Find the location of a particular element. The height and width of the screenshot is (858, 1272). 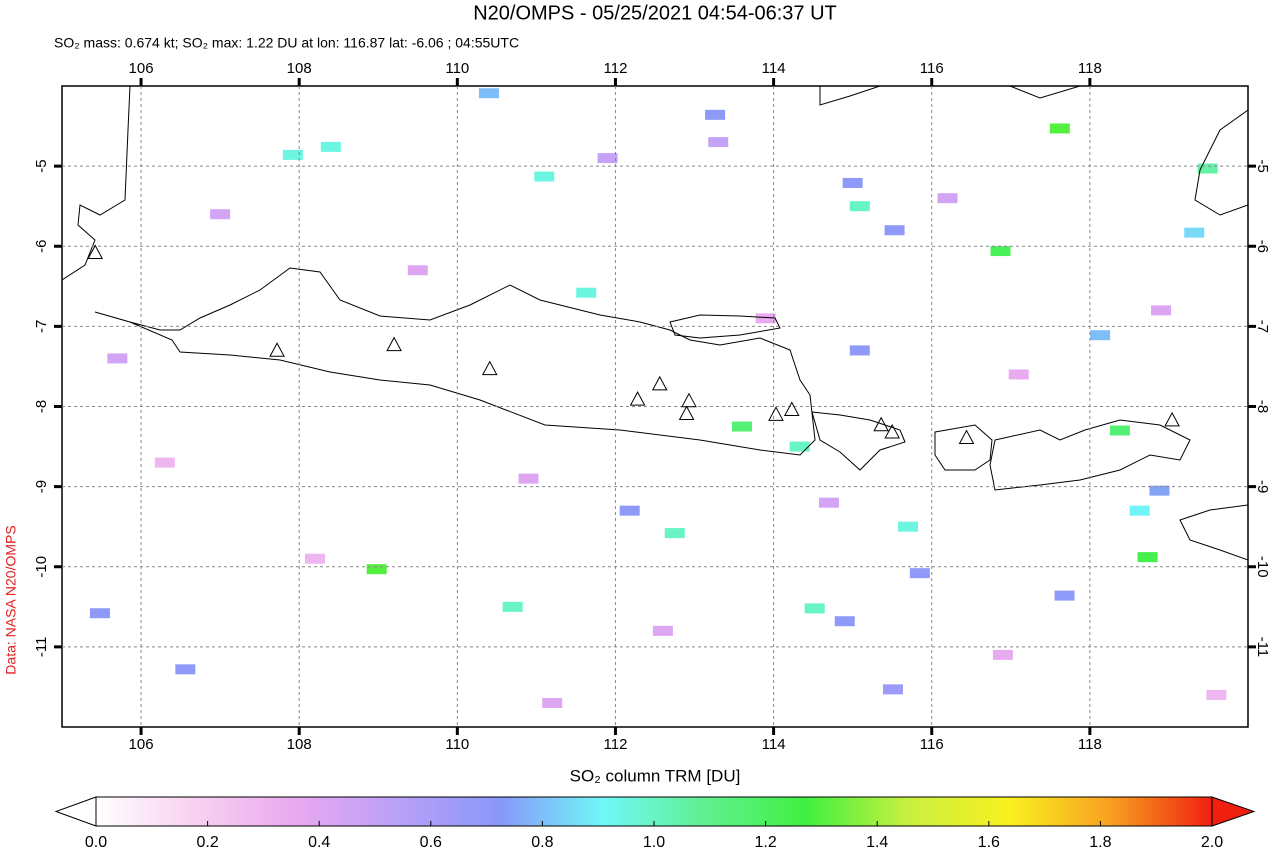

colorbar-tick-label: 1.6 is located at coordinates (989, 842).